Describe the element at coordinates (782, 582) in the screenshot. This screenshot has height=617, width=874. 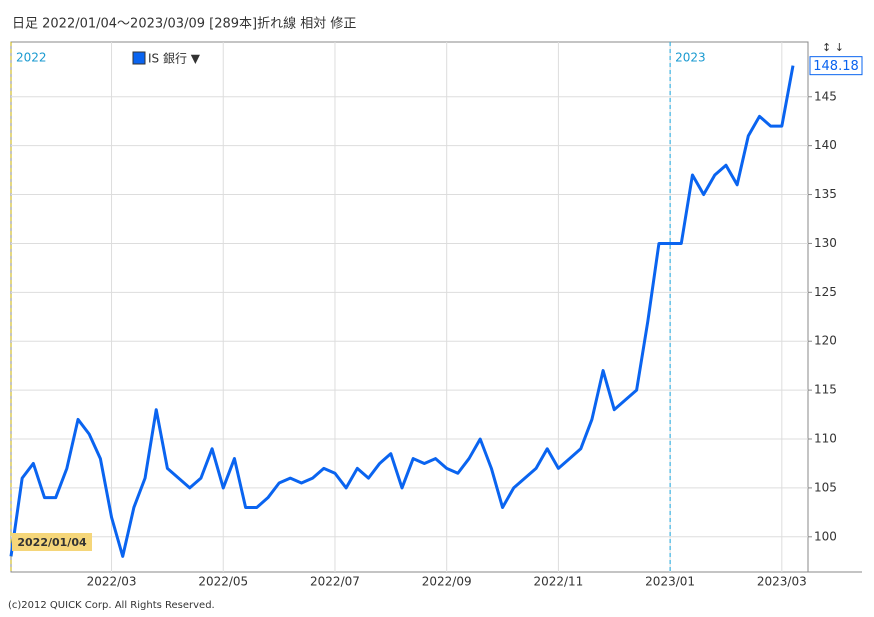
I see `x-tick-label: 2023/03` at that location.